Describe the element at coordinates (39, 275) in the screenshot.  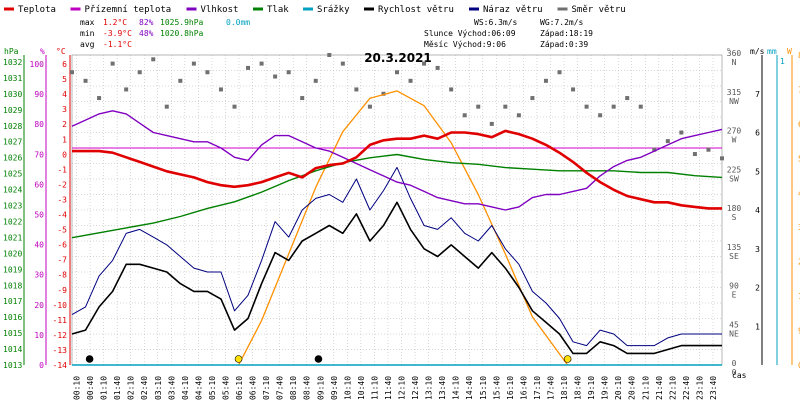
I see `pct-tick-label: 30` at that location.